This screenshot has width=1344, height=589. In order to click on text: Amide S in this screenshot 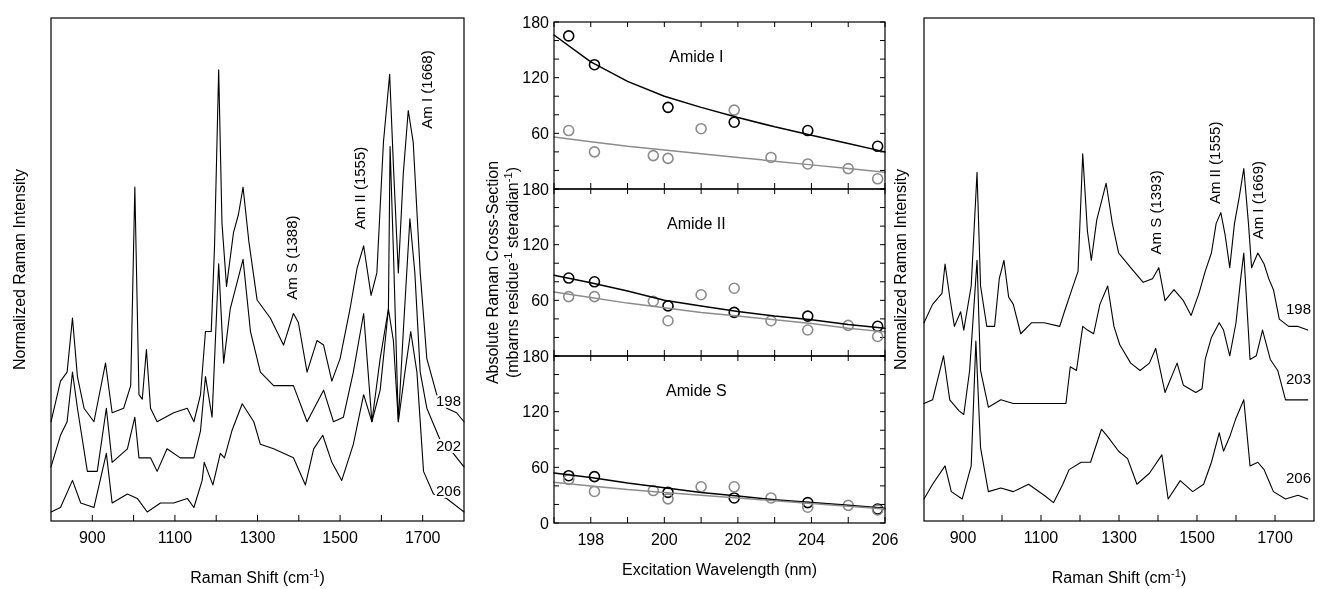, I will do `click(696, 390)`.